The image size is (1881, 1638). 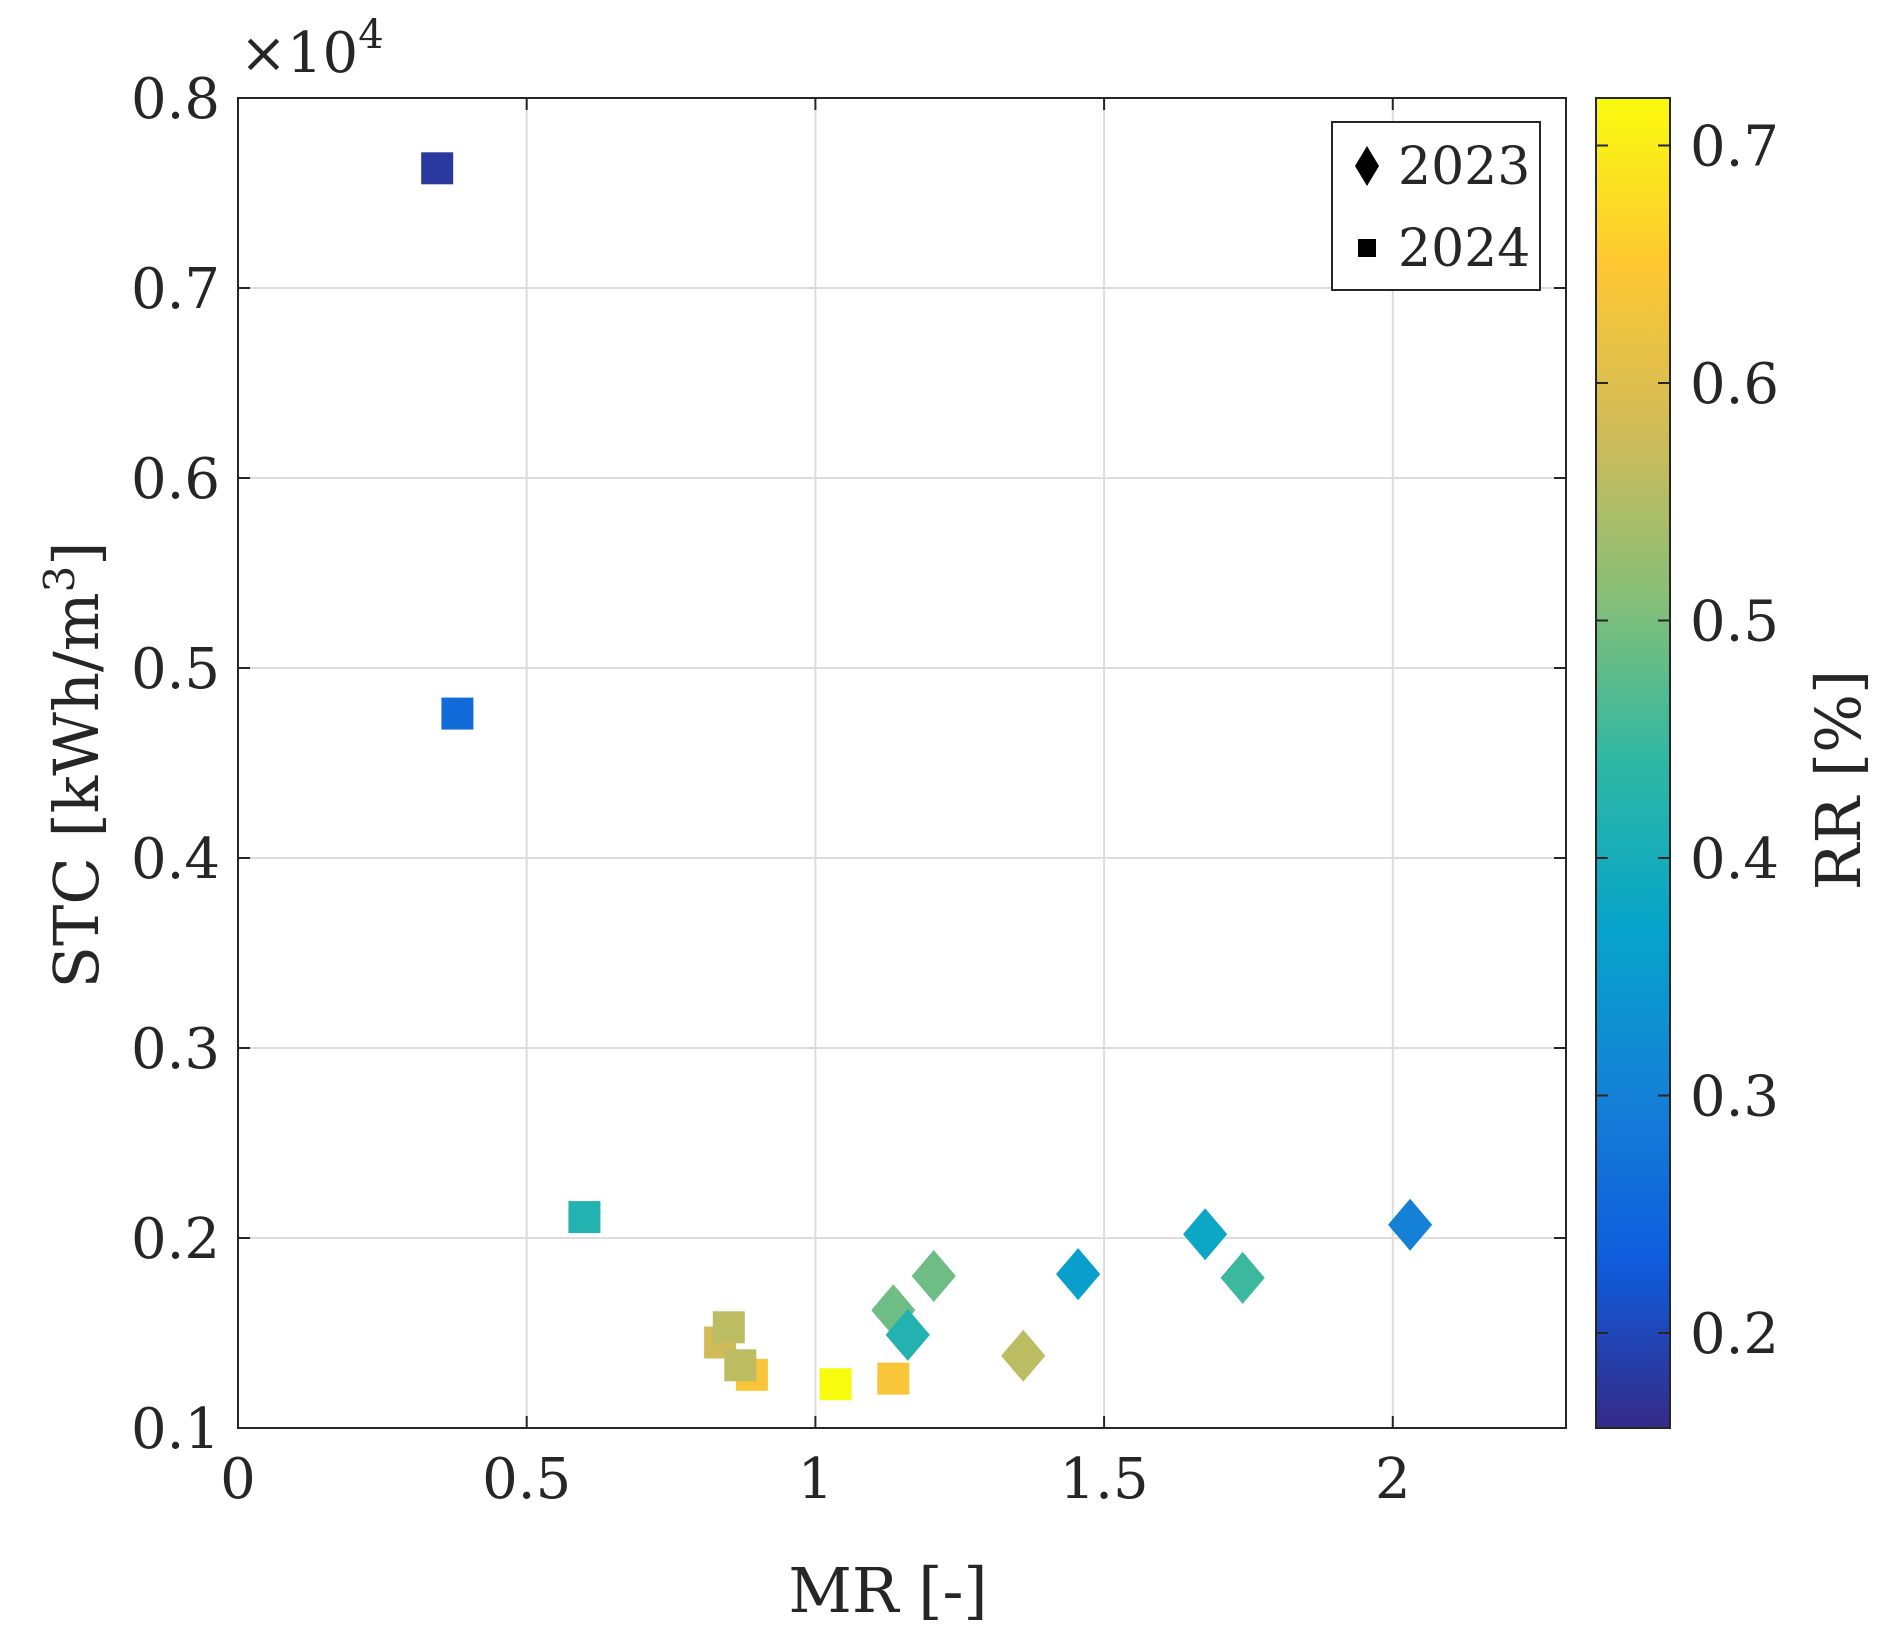 I want to click on colorbar-tick-label: 0.3, so click(x=1734, y=1097).